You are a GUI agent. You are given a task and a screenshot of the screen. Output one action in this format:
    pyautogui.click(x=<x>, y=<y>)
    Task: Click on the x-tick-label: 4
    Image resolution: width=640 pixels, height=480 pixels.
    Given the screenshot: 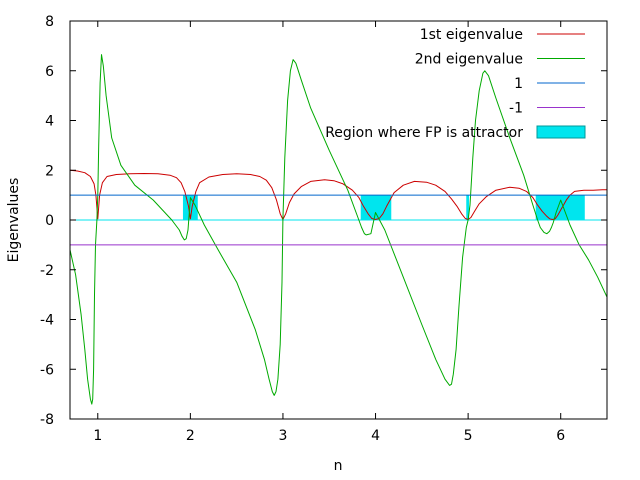 What is the action you would take?
    pyautogui.click(x=375, y=436)
    